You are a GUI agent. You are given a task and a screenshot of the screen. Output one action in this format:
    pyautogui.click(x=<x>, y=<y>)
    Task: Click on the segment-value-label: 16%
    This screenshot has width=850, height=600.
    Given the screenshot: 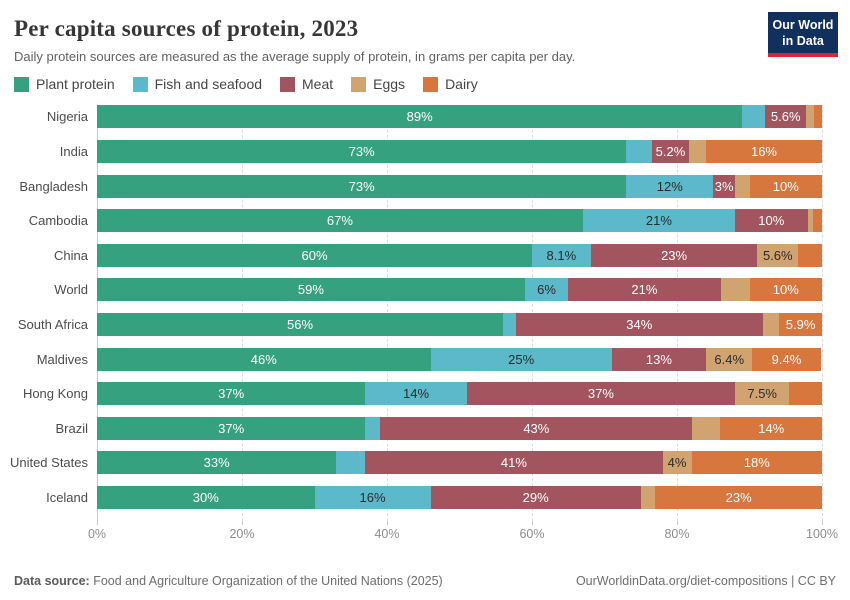 What is the action you would take?
    pyautogui.click(x=763, y=152)
    